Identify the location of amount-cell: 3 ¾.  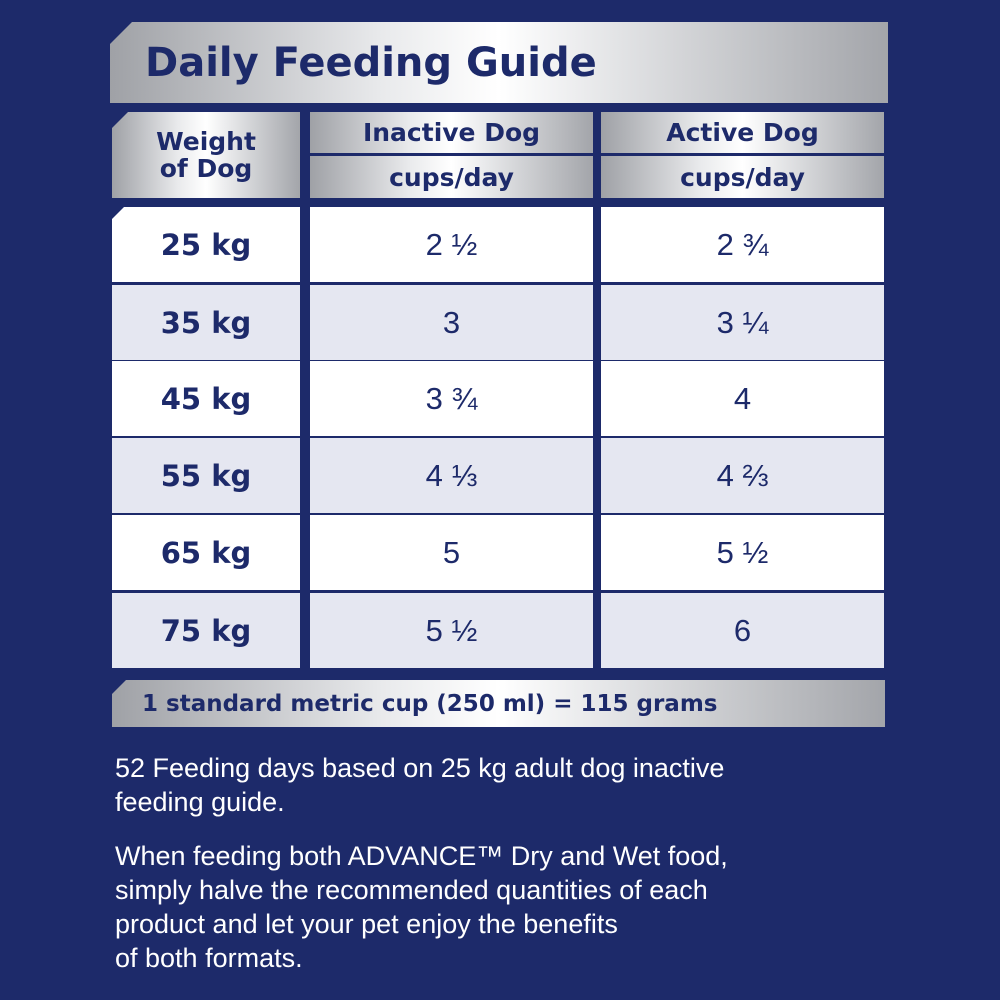
(451, 398).